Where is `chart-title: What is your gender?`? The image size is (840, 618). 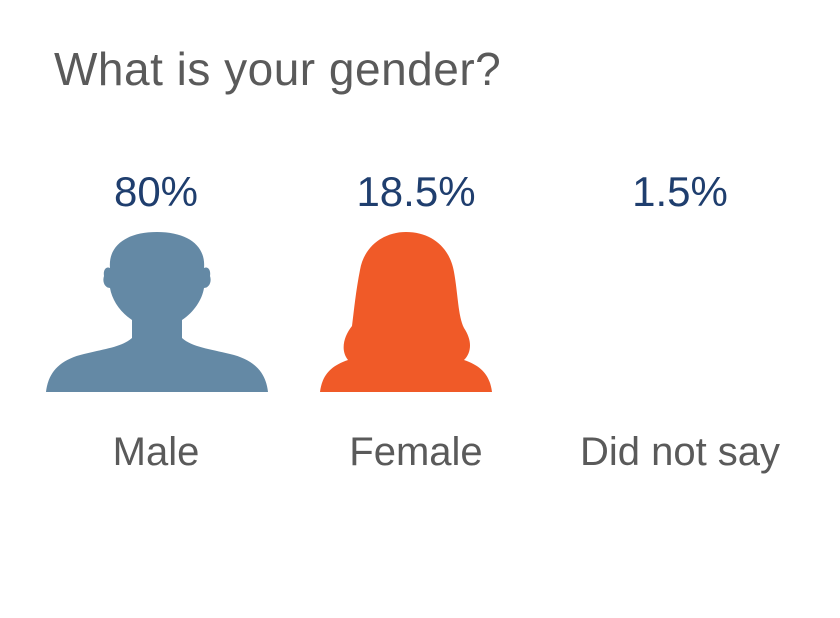
chart-title: What is your gender? is located at coordinates (278, 69).